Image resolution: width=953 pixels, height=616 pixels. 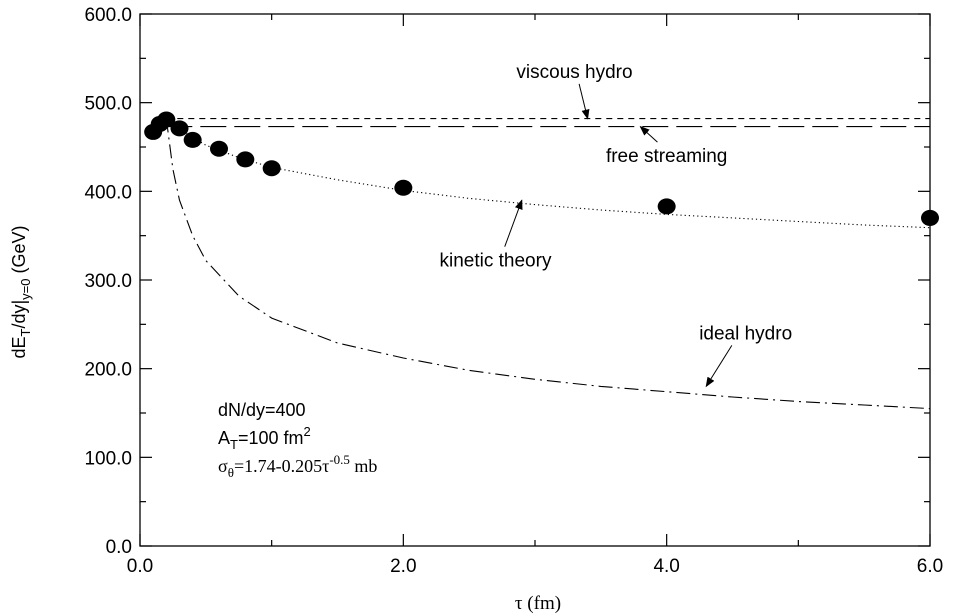 What do you see at coordinates (297, 466) in the screenshot?
I see `param-cross-section: σθ=1.74-0.205τ-0.5 mb` at bounding box center [297, 466].